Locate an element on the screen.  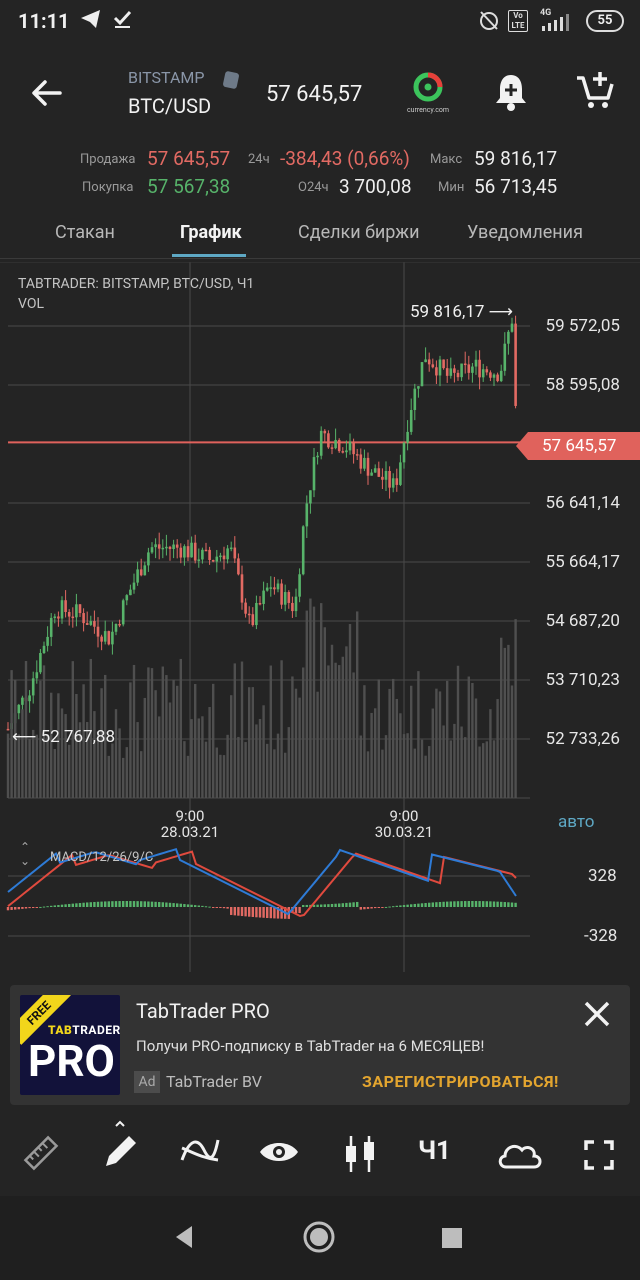
macd-axis-label: -328 is located at coordinates (601, 936).